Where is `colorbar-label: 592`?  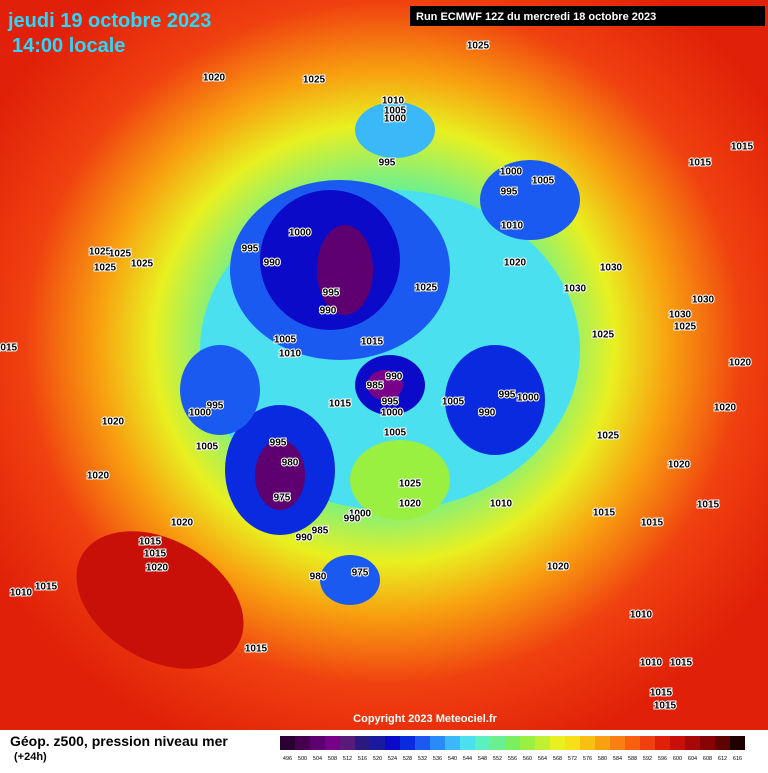 colorbar-label: 592 is located at coordinates (647, 759).